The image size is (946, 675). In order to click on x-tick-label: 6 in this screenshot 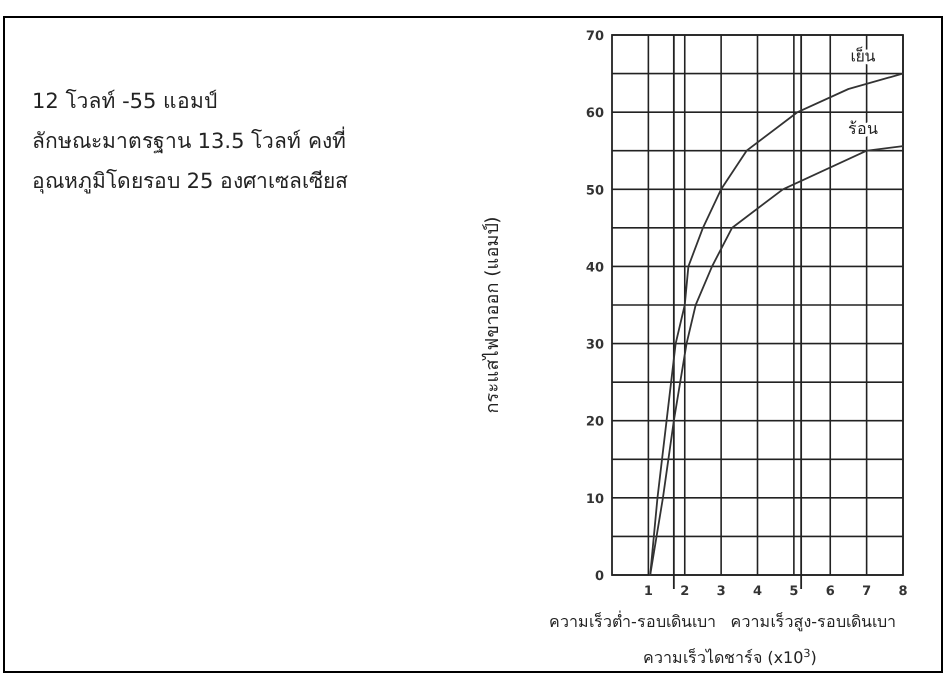, I will do `click(830, 591)`.